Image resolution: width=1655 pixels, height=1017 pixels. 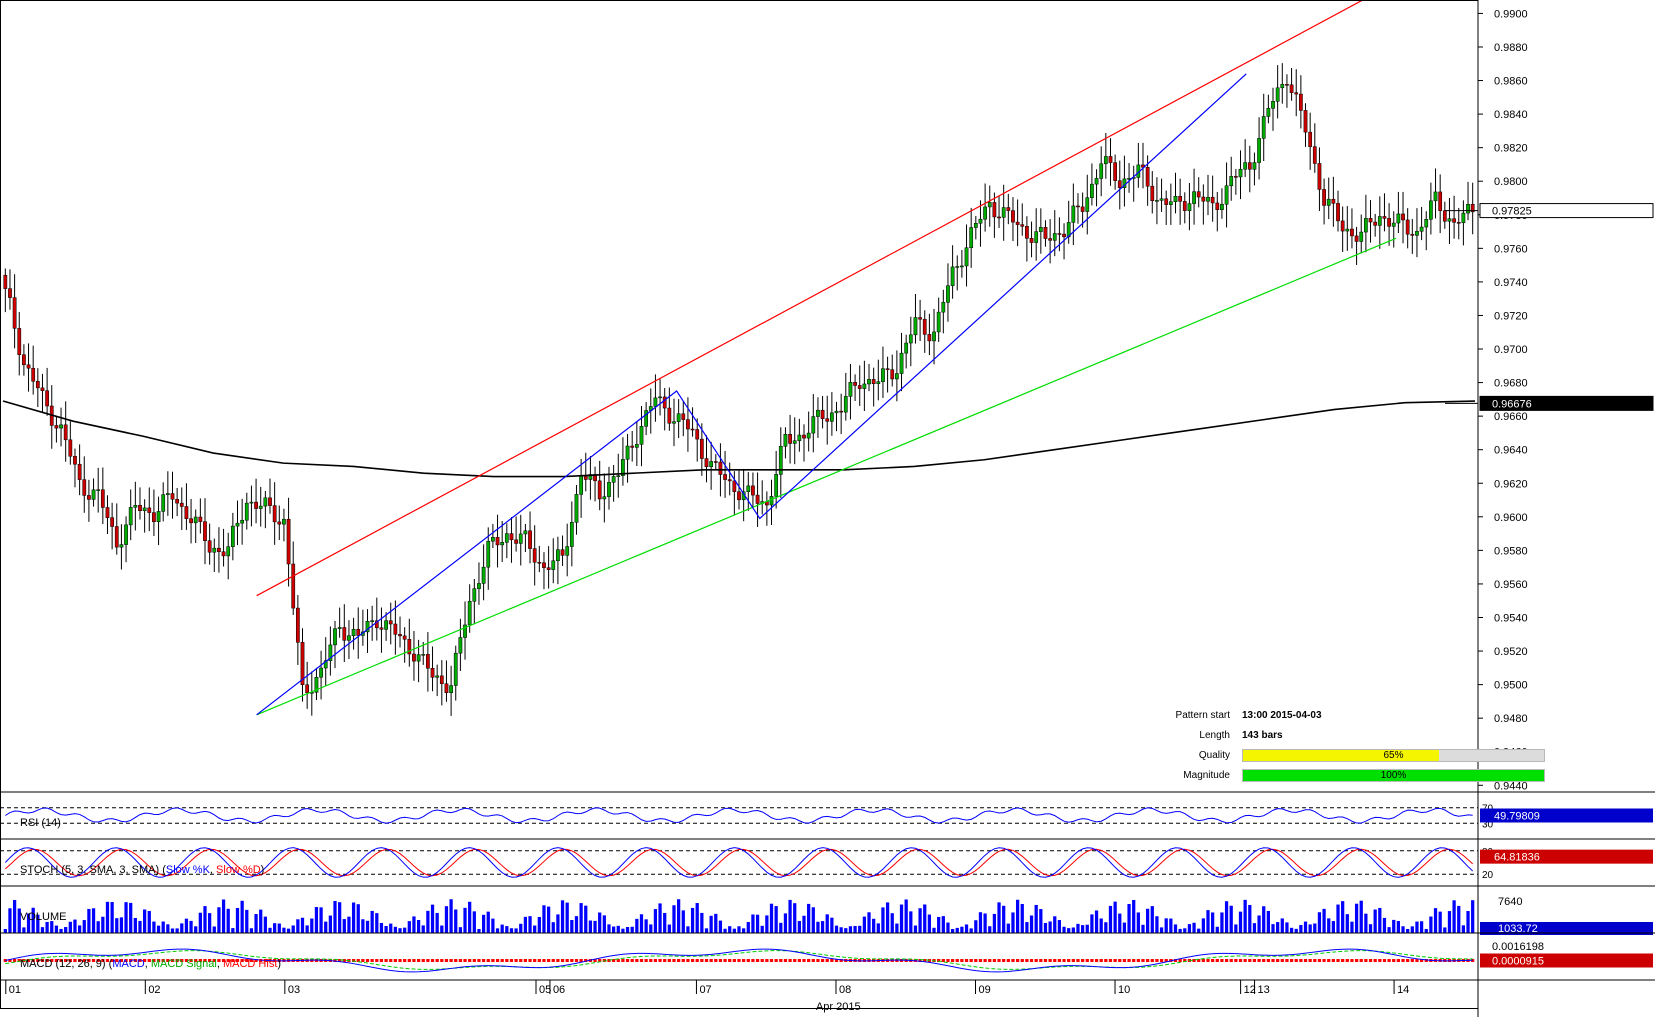 I want to click on current-price-tag-box, so click(x=1566, y=211).